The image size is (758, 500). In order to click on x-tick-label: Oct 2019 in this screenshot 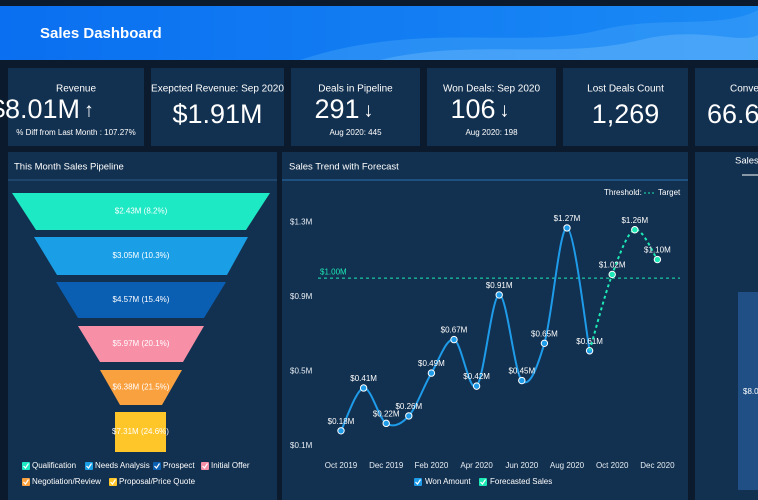, I will do `click(341, 465)`.